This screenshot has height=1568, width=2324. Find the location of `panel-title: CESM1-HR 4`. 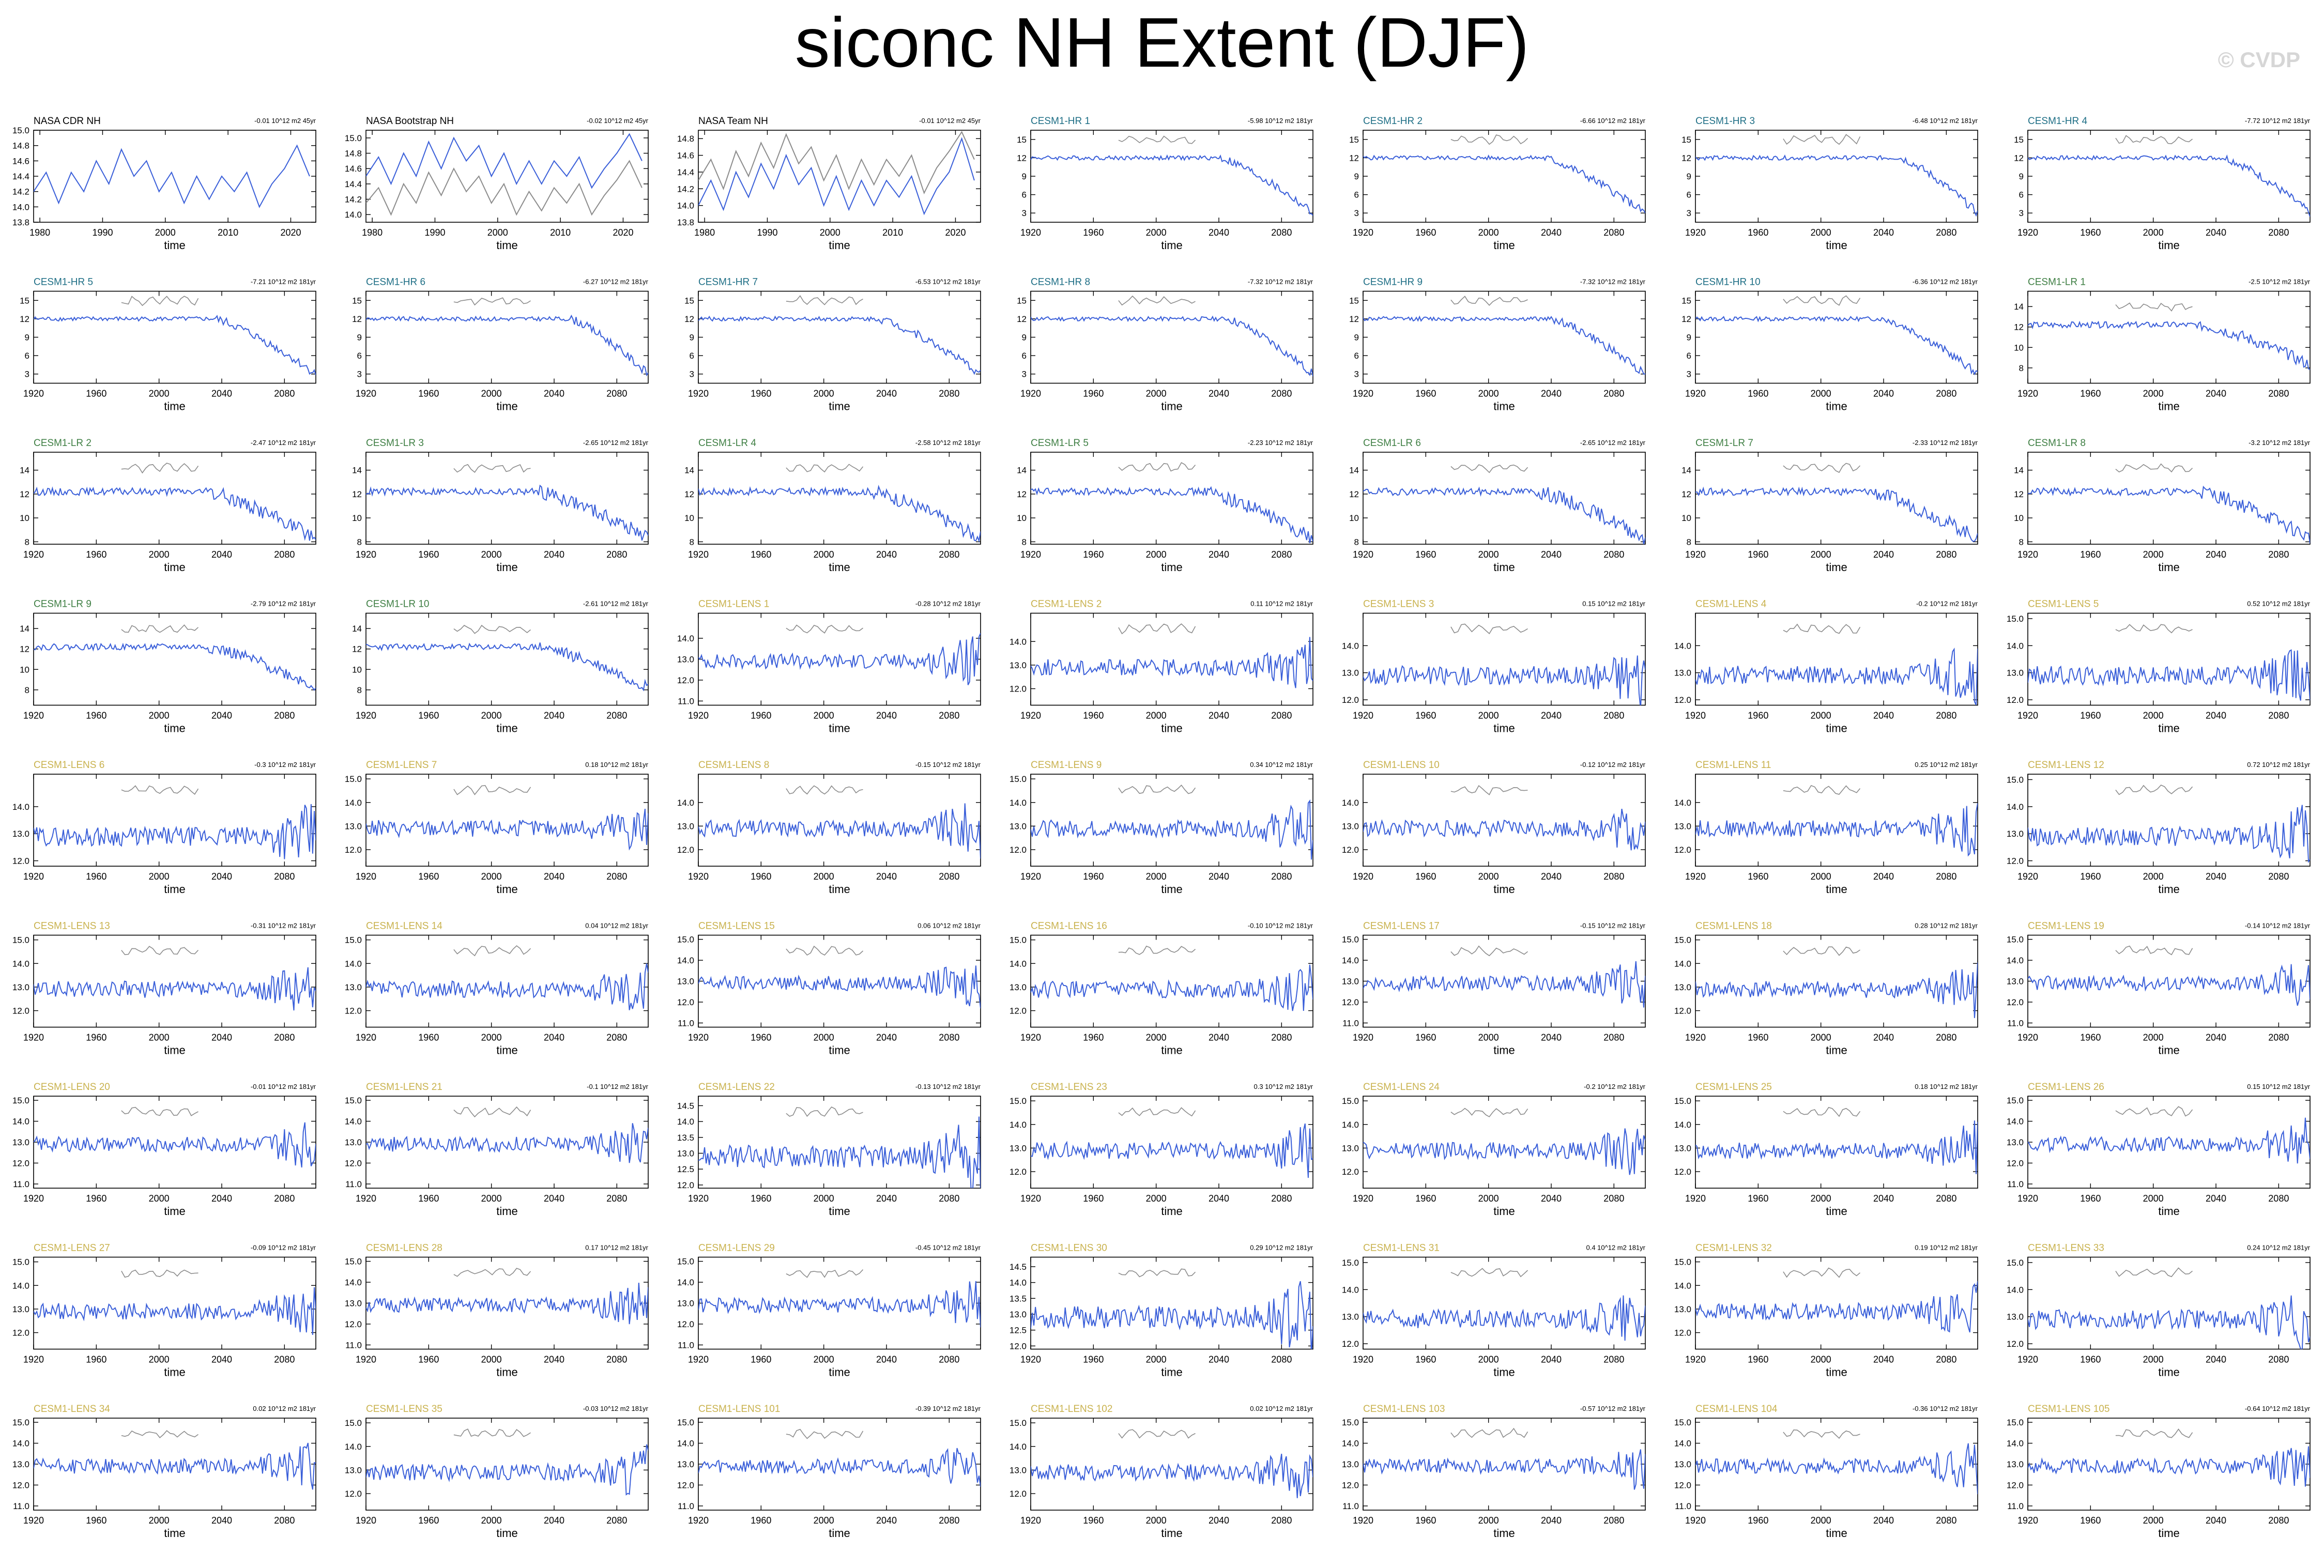

panel-title: CESM1-HR 4 is located at coordinates (2058, 122).